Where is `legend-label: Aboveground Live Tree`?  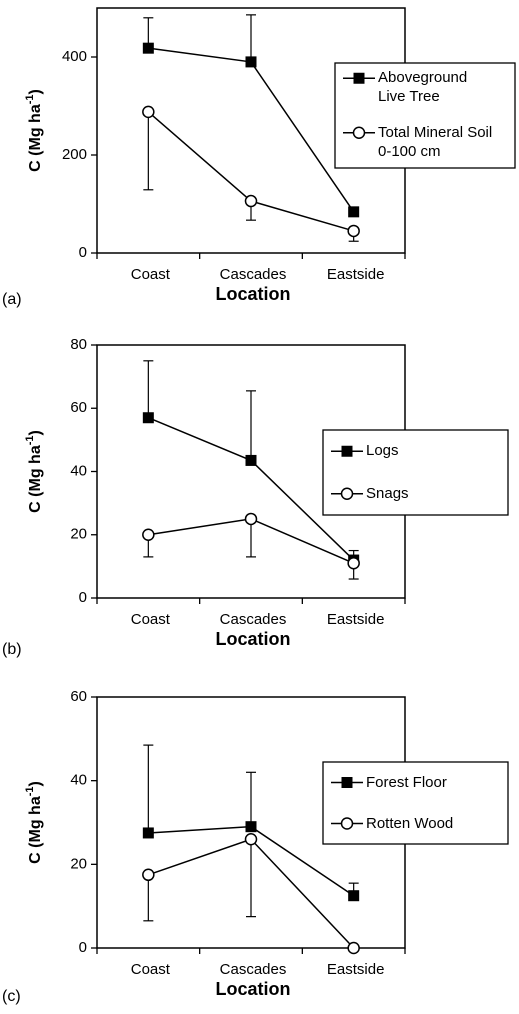
legend-label: Aboveground Live Tree is located at coordinates (423, 87).